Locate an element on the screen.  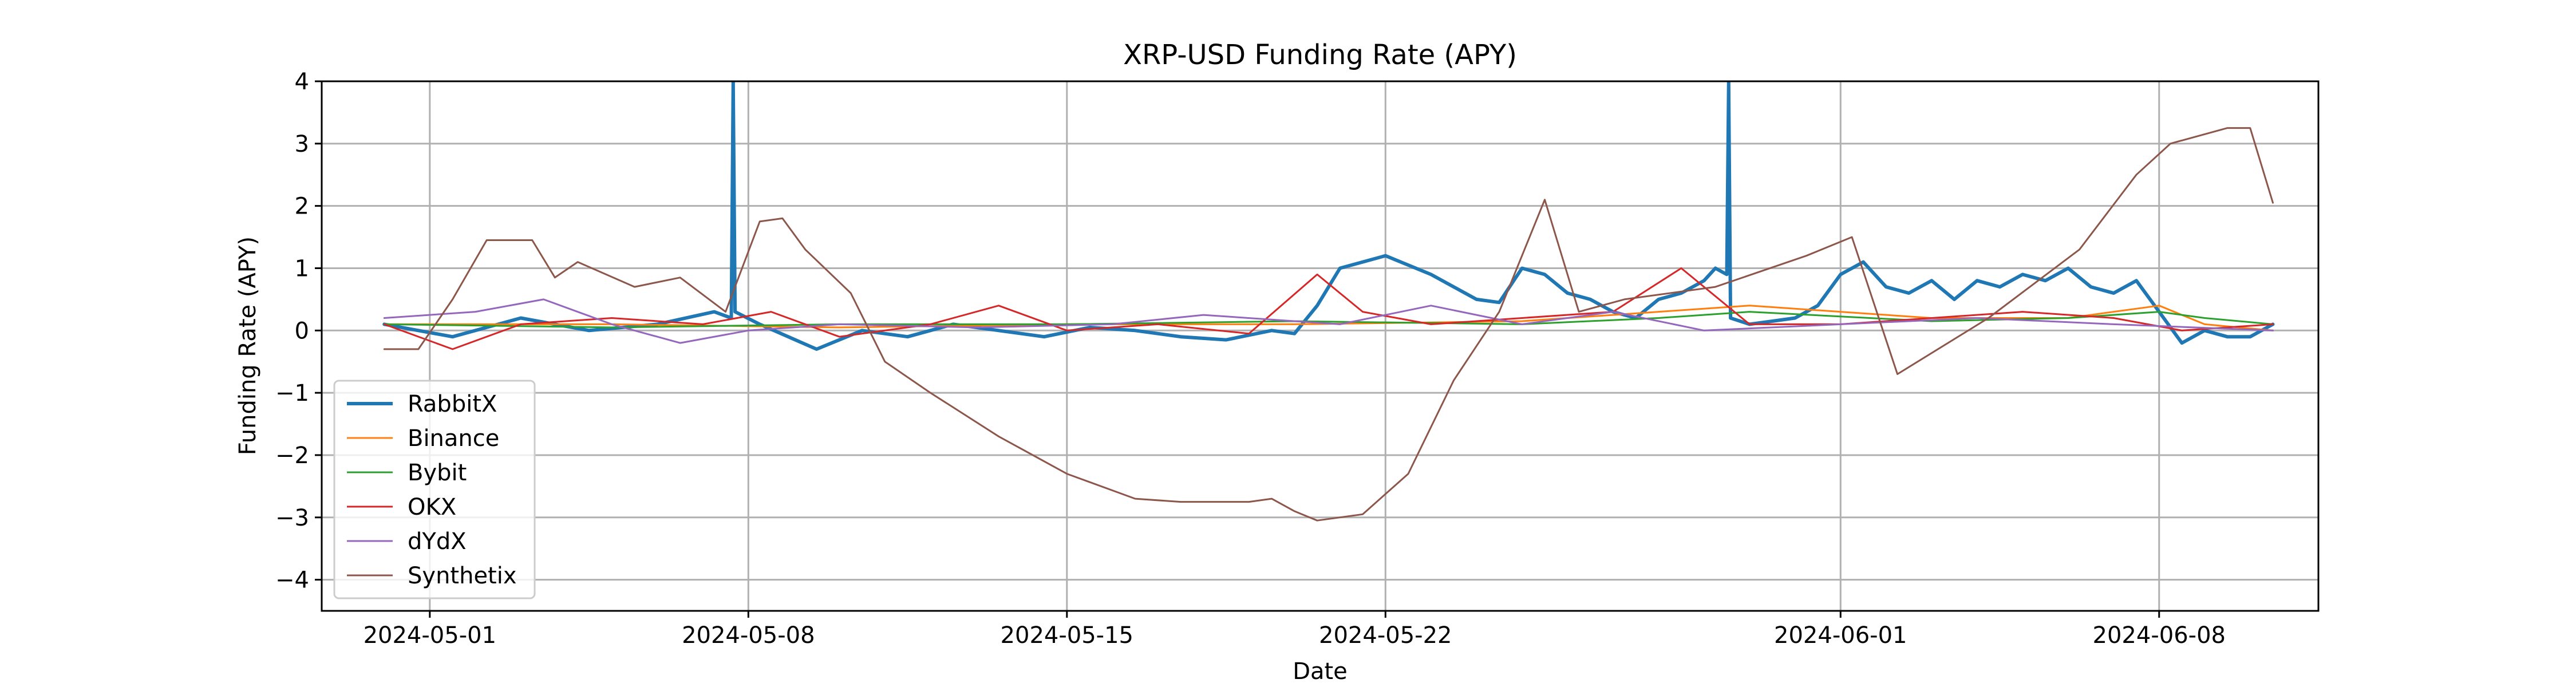
y-tick-label: −3 is located at coordinates (292, 518).